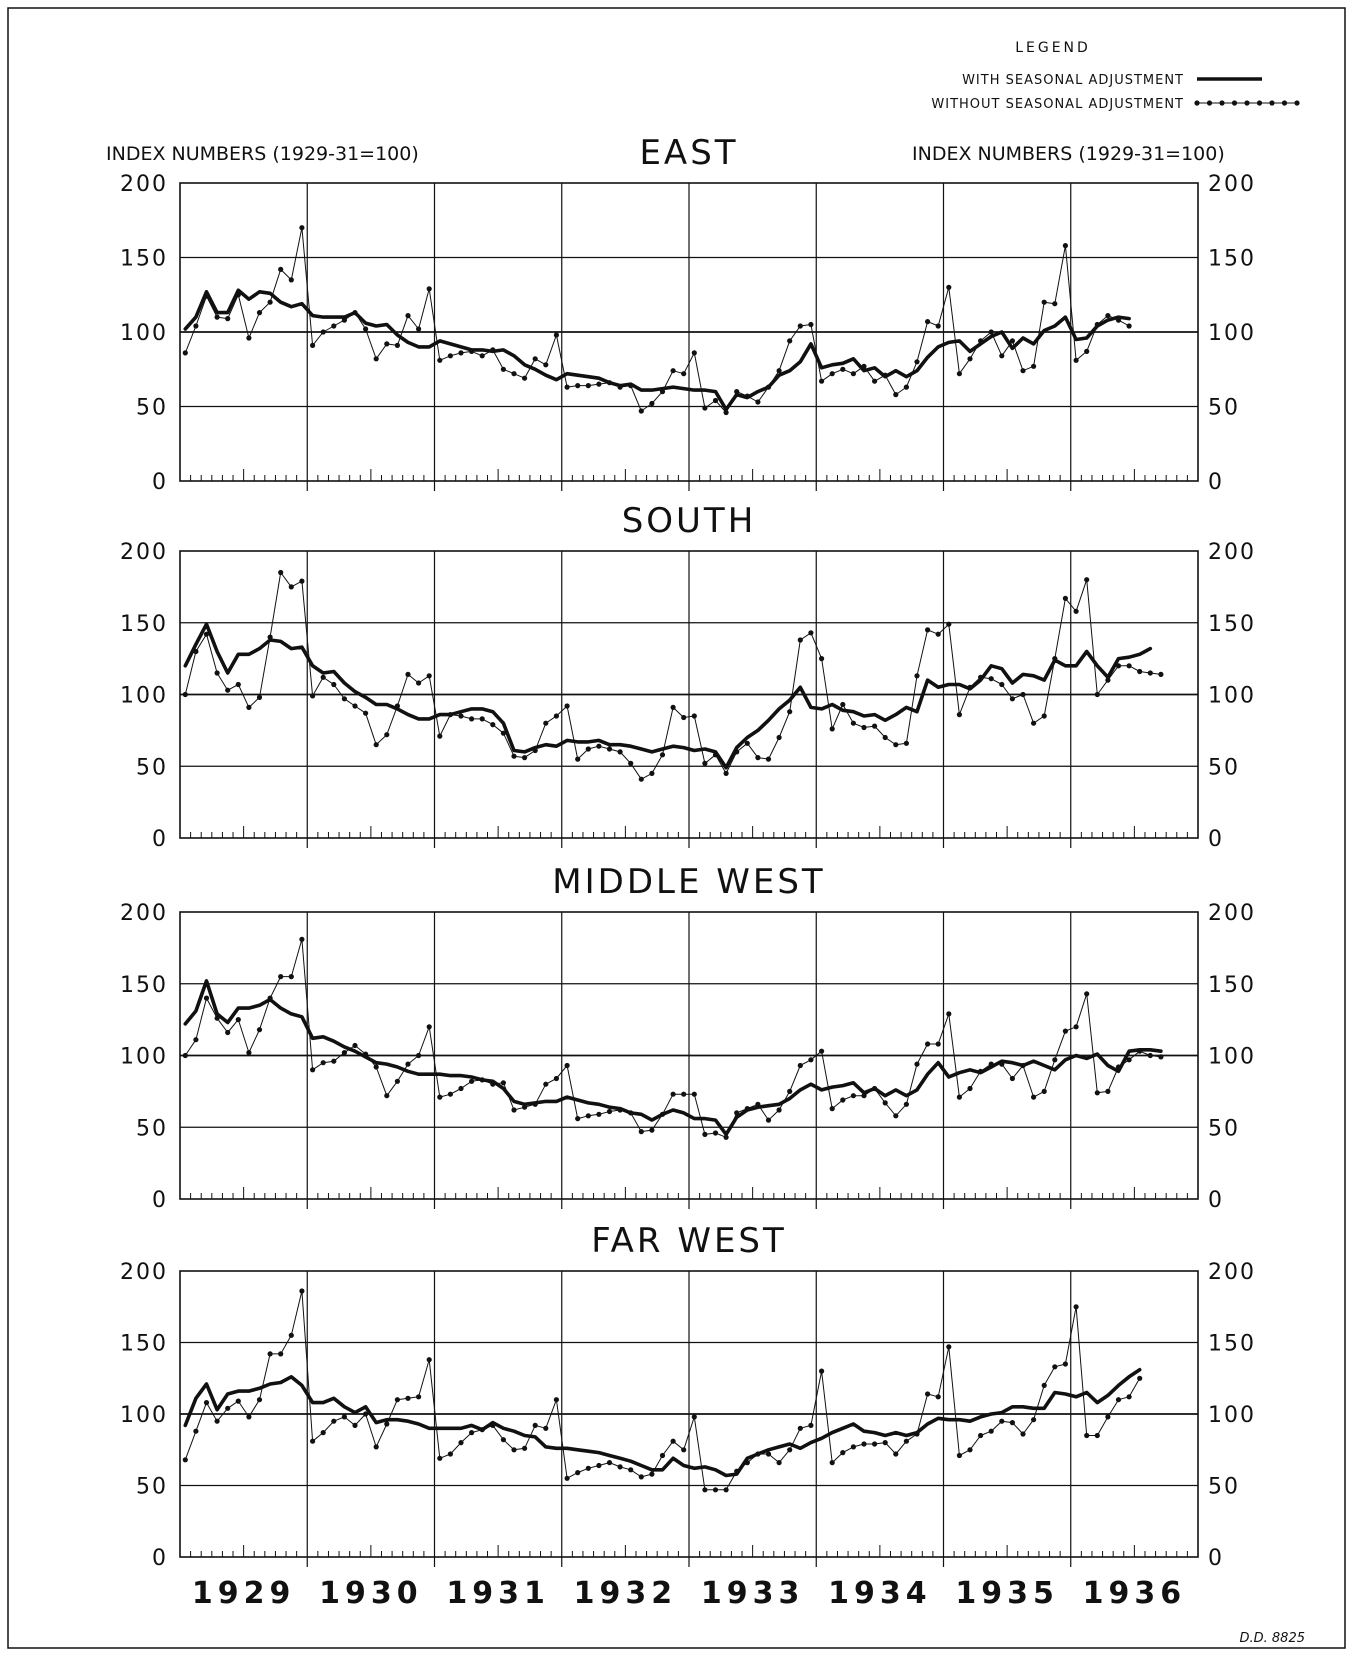 The image size is (1353, 1666). I want to click on y-tick-label-right: 0, so click(1216, 1558).